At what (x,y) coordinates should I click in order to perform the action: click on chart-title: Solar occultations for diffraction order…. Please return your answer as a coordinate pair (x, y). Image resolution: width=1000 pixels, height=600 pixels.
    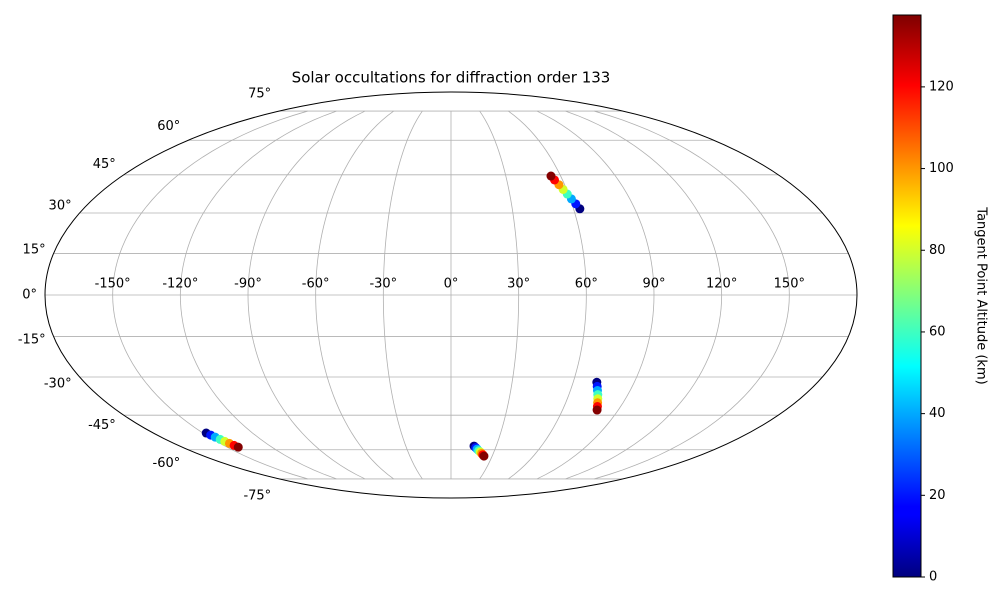
    Looking at the image, I should click on (451, 78).